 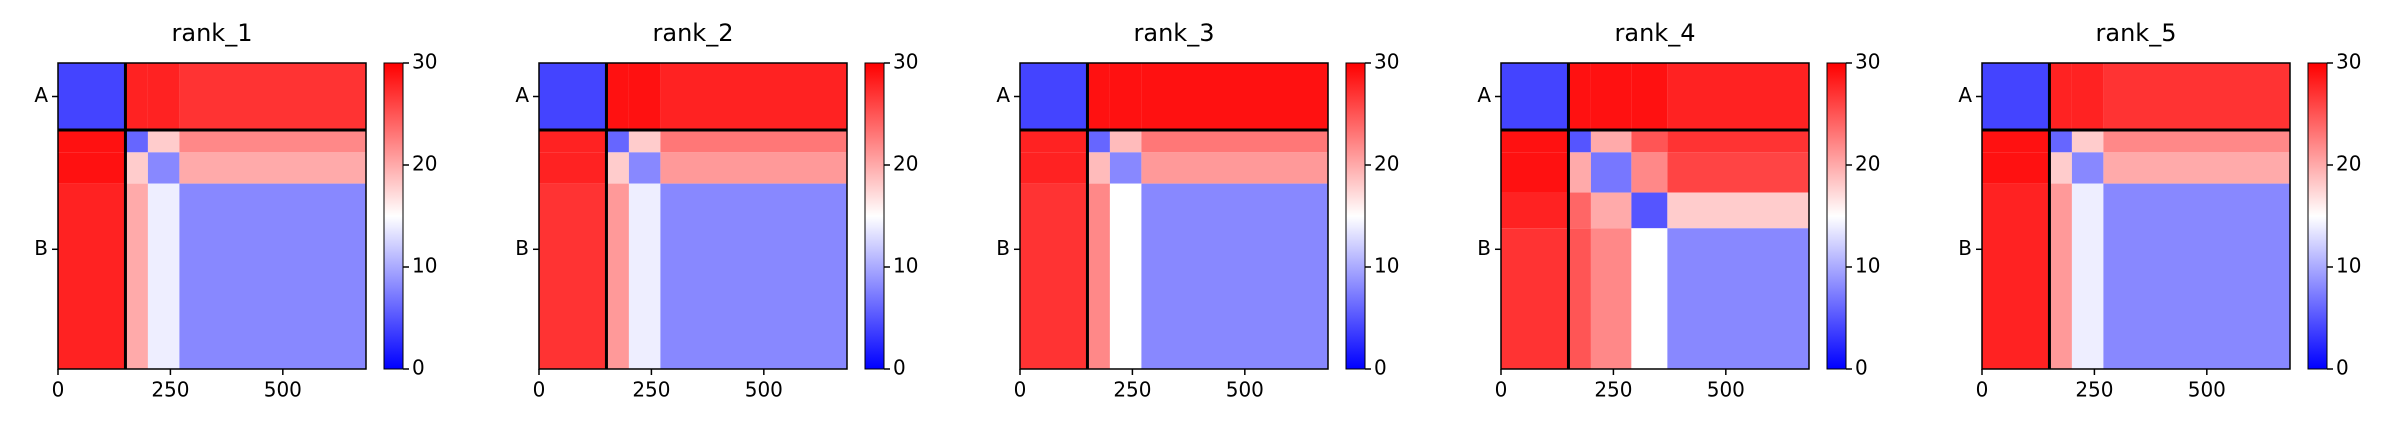 What do you see at coordinates (2136, 33) in the screenshot?
I see `panel-title: rank_5` at bounding box center [2136, 33].